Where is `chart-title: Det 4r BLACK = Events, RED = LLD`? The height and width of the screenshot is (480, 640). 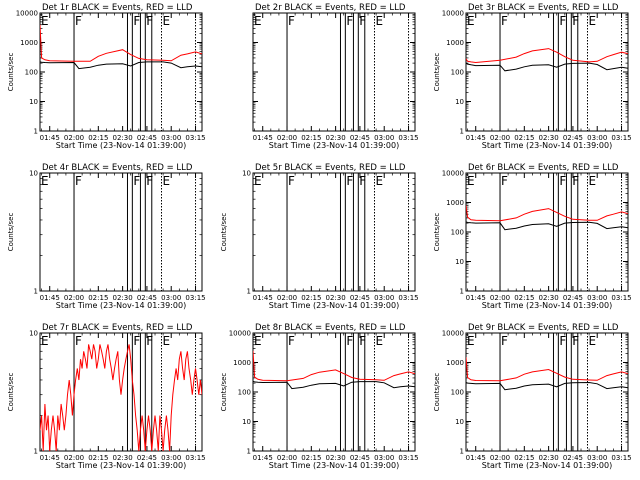
chart-title: Det 4r BLACK = Events, RED = LLD is located at coordinates (117, 168).